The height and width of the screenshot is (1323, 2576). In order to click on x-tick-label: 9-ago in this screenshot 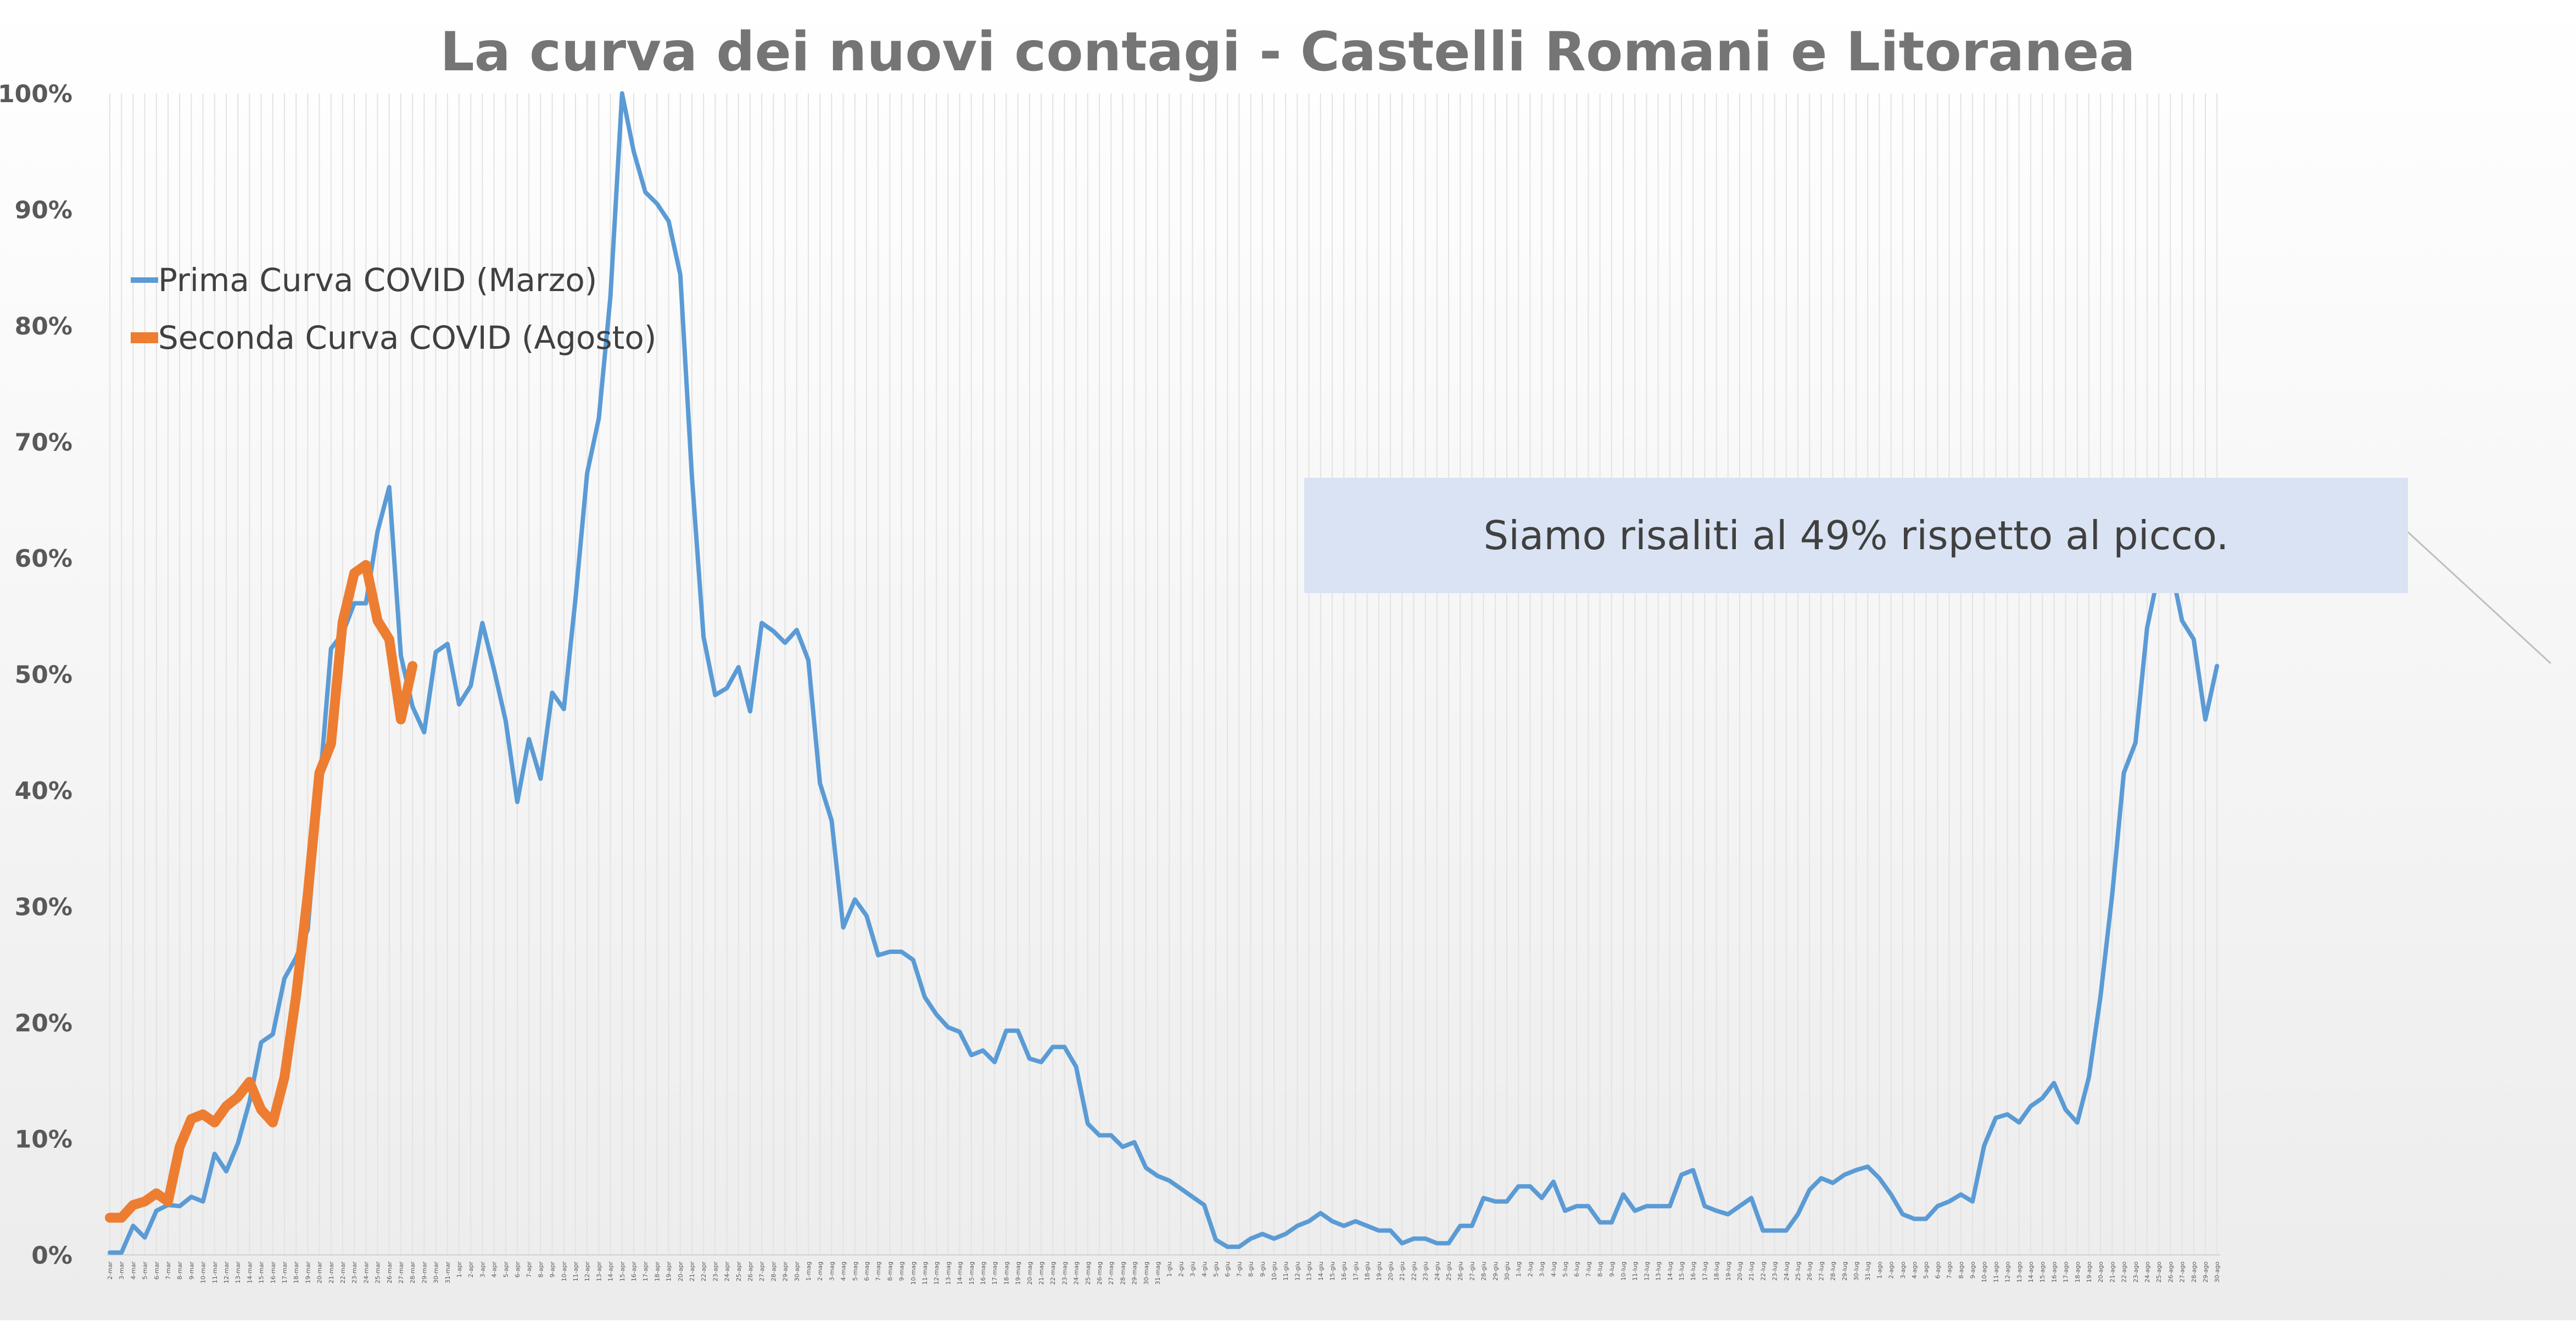, I will do `click(1973, 1270)`.